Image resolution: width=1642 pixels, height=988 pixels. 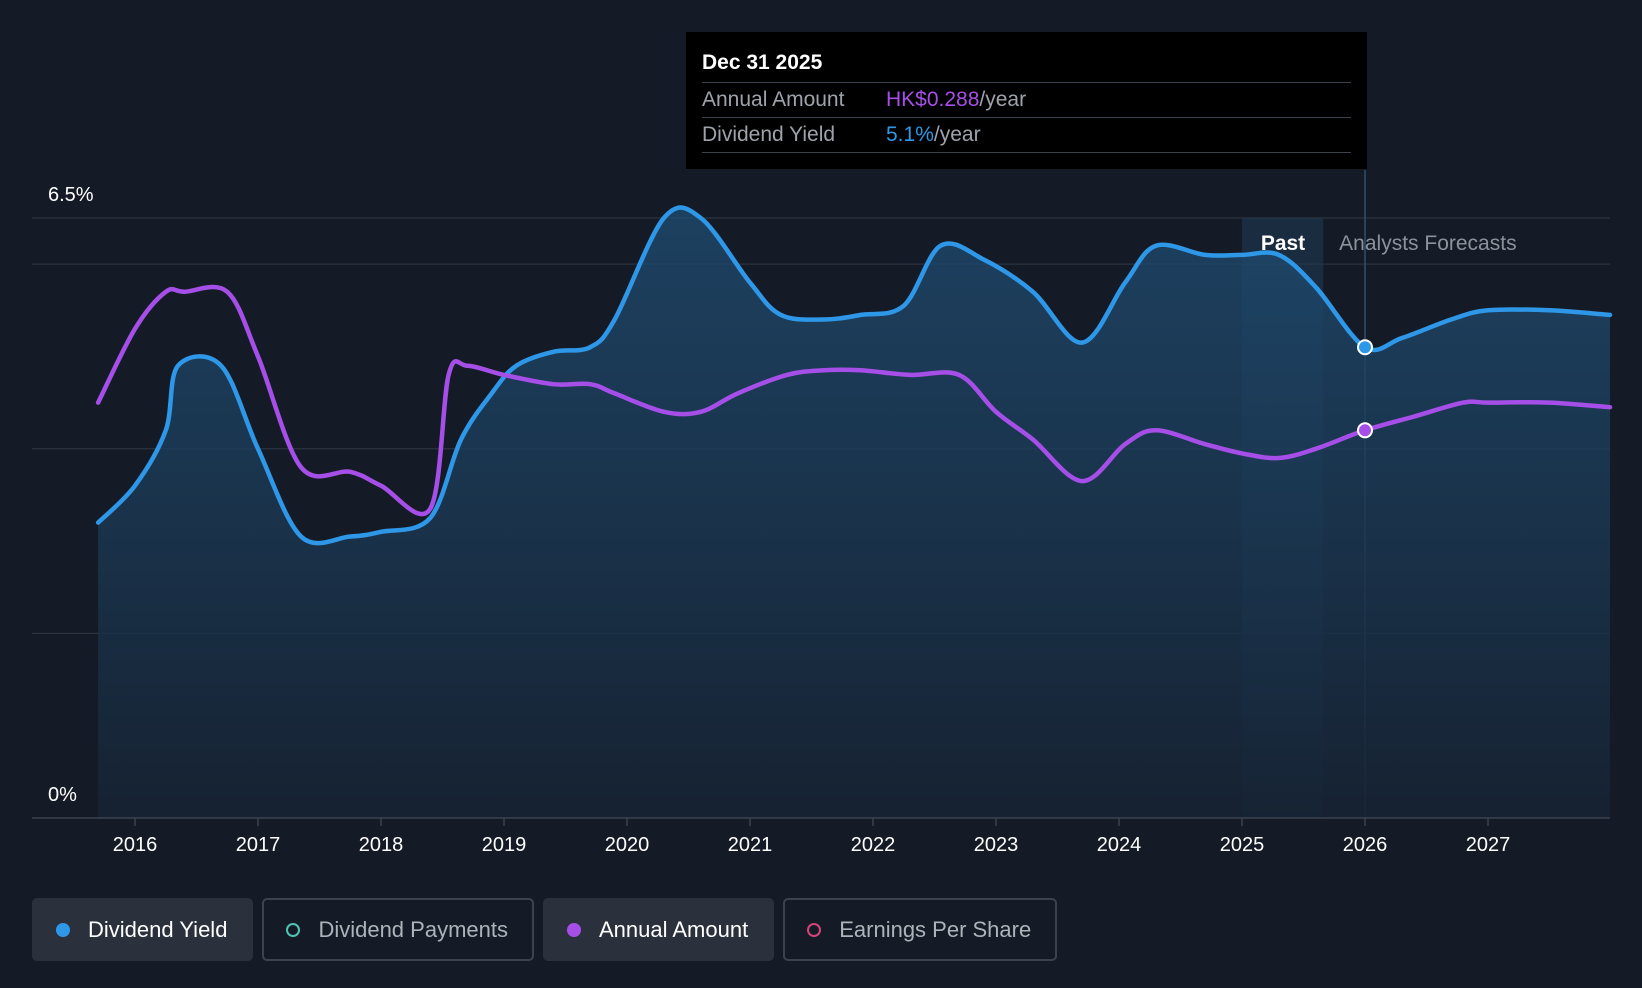 I want to click on legend-item-dividend-payments: Dividend Payments, so click(x=398, y=929).